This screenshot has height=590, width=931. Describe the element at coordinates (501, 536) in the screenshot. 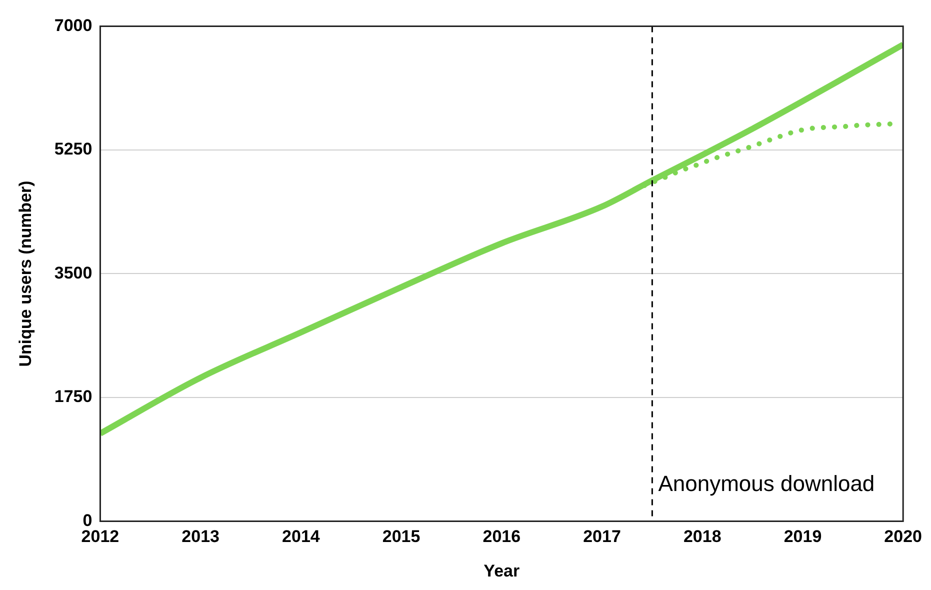

I see `x-tick-label: 2016` at that location.